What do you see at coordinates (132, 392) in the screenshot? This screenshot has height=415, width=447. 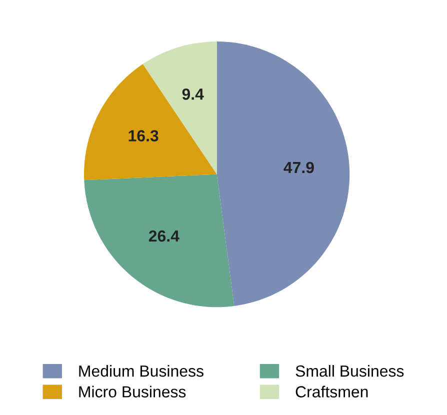 I see `legend-label: Micro Business` at bounding box center [132, 392].